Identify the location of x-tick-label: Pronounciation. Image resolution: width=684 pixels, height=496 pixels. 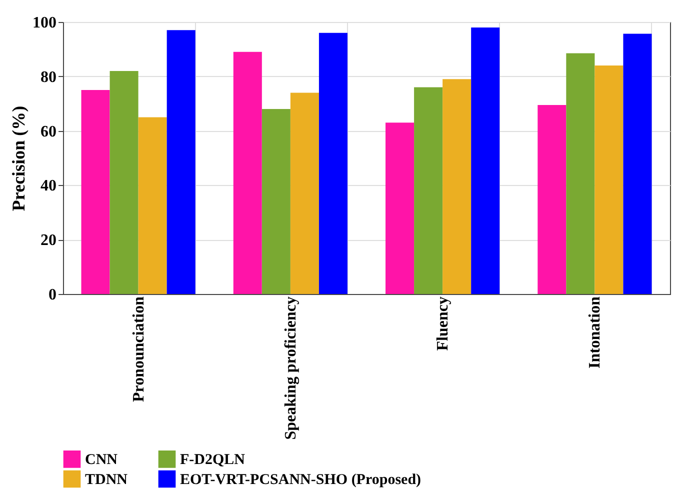
(139, 349).